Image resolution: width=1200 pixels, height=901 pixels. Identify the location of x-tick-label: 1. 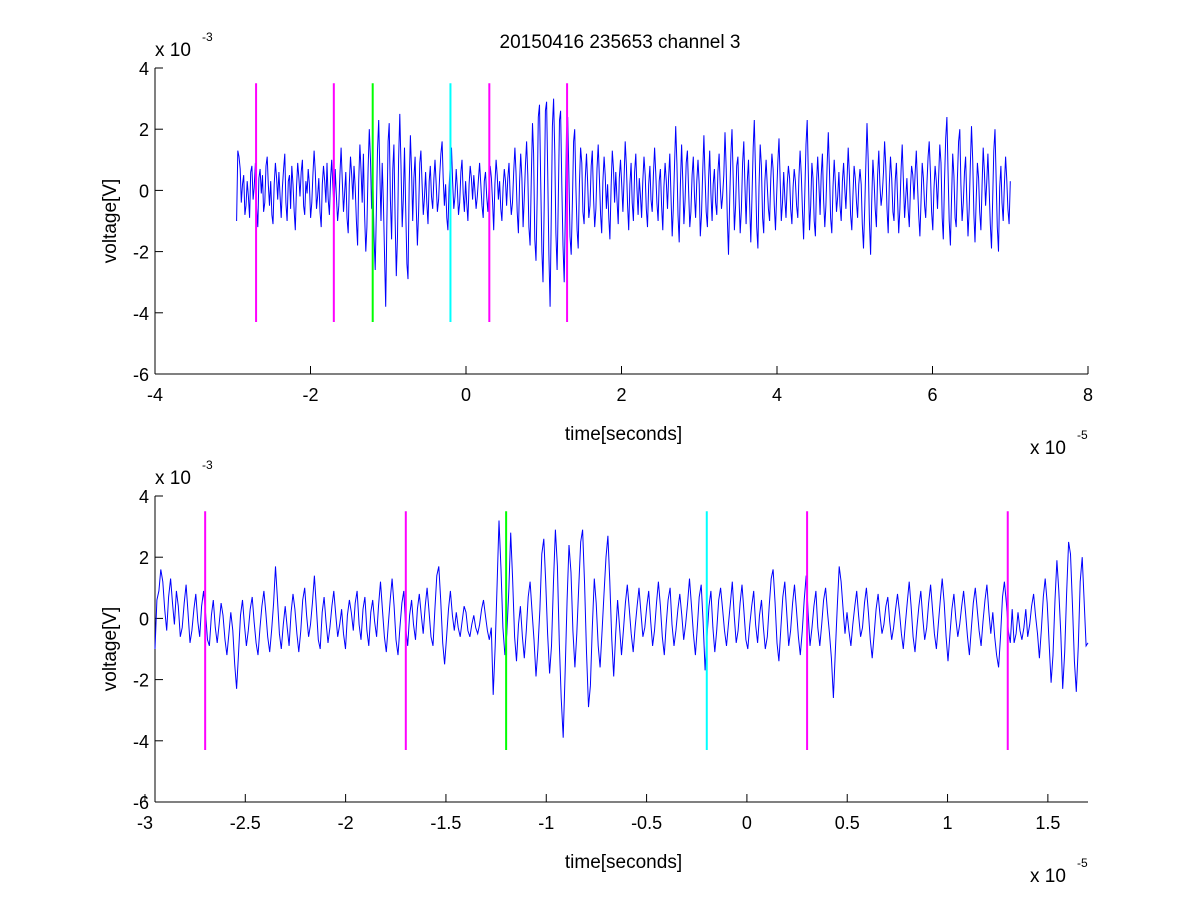
(948, 823).